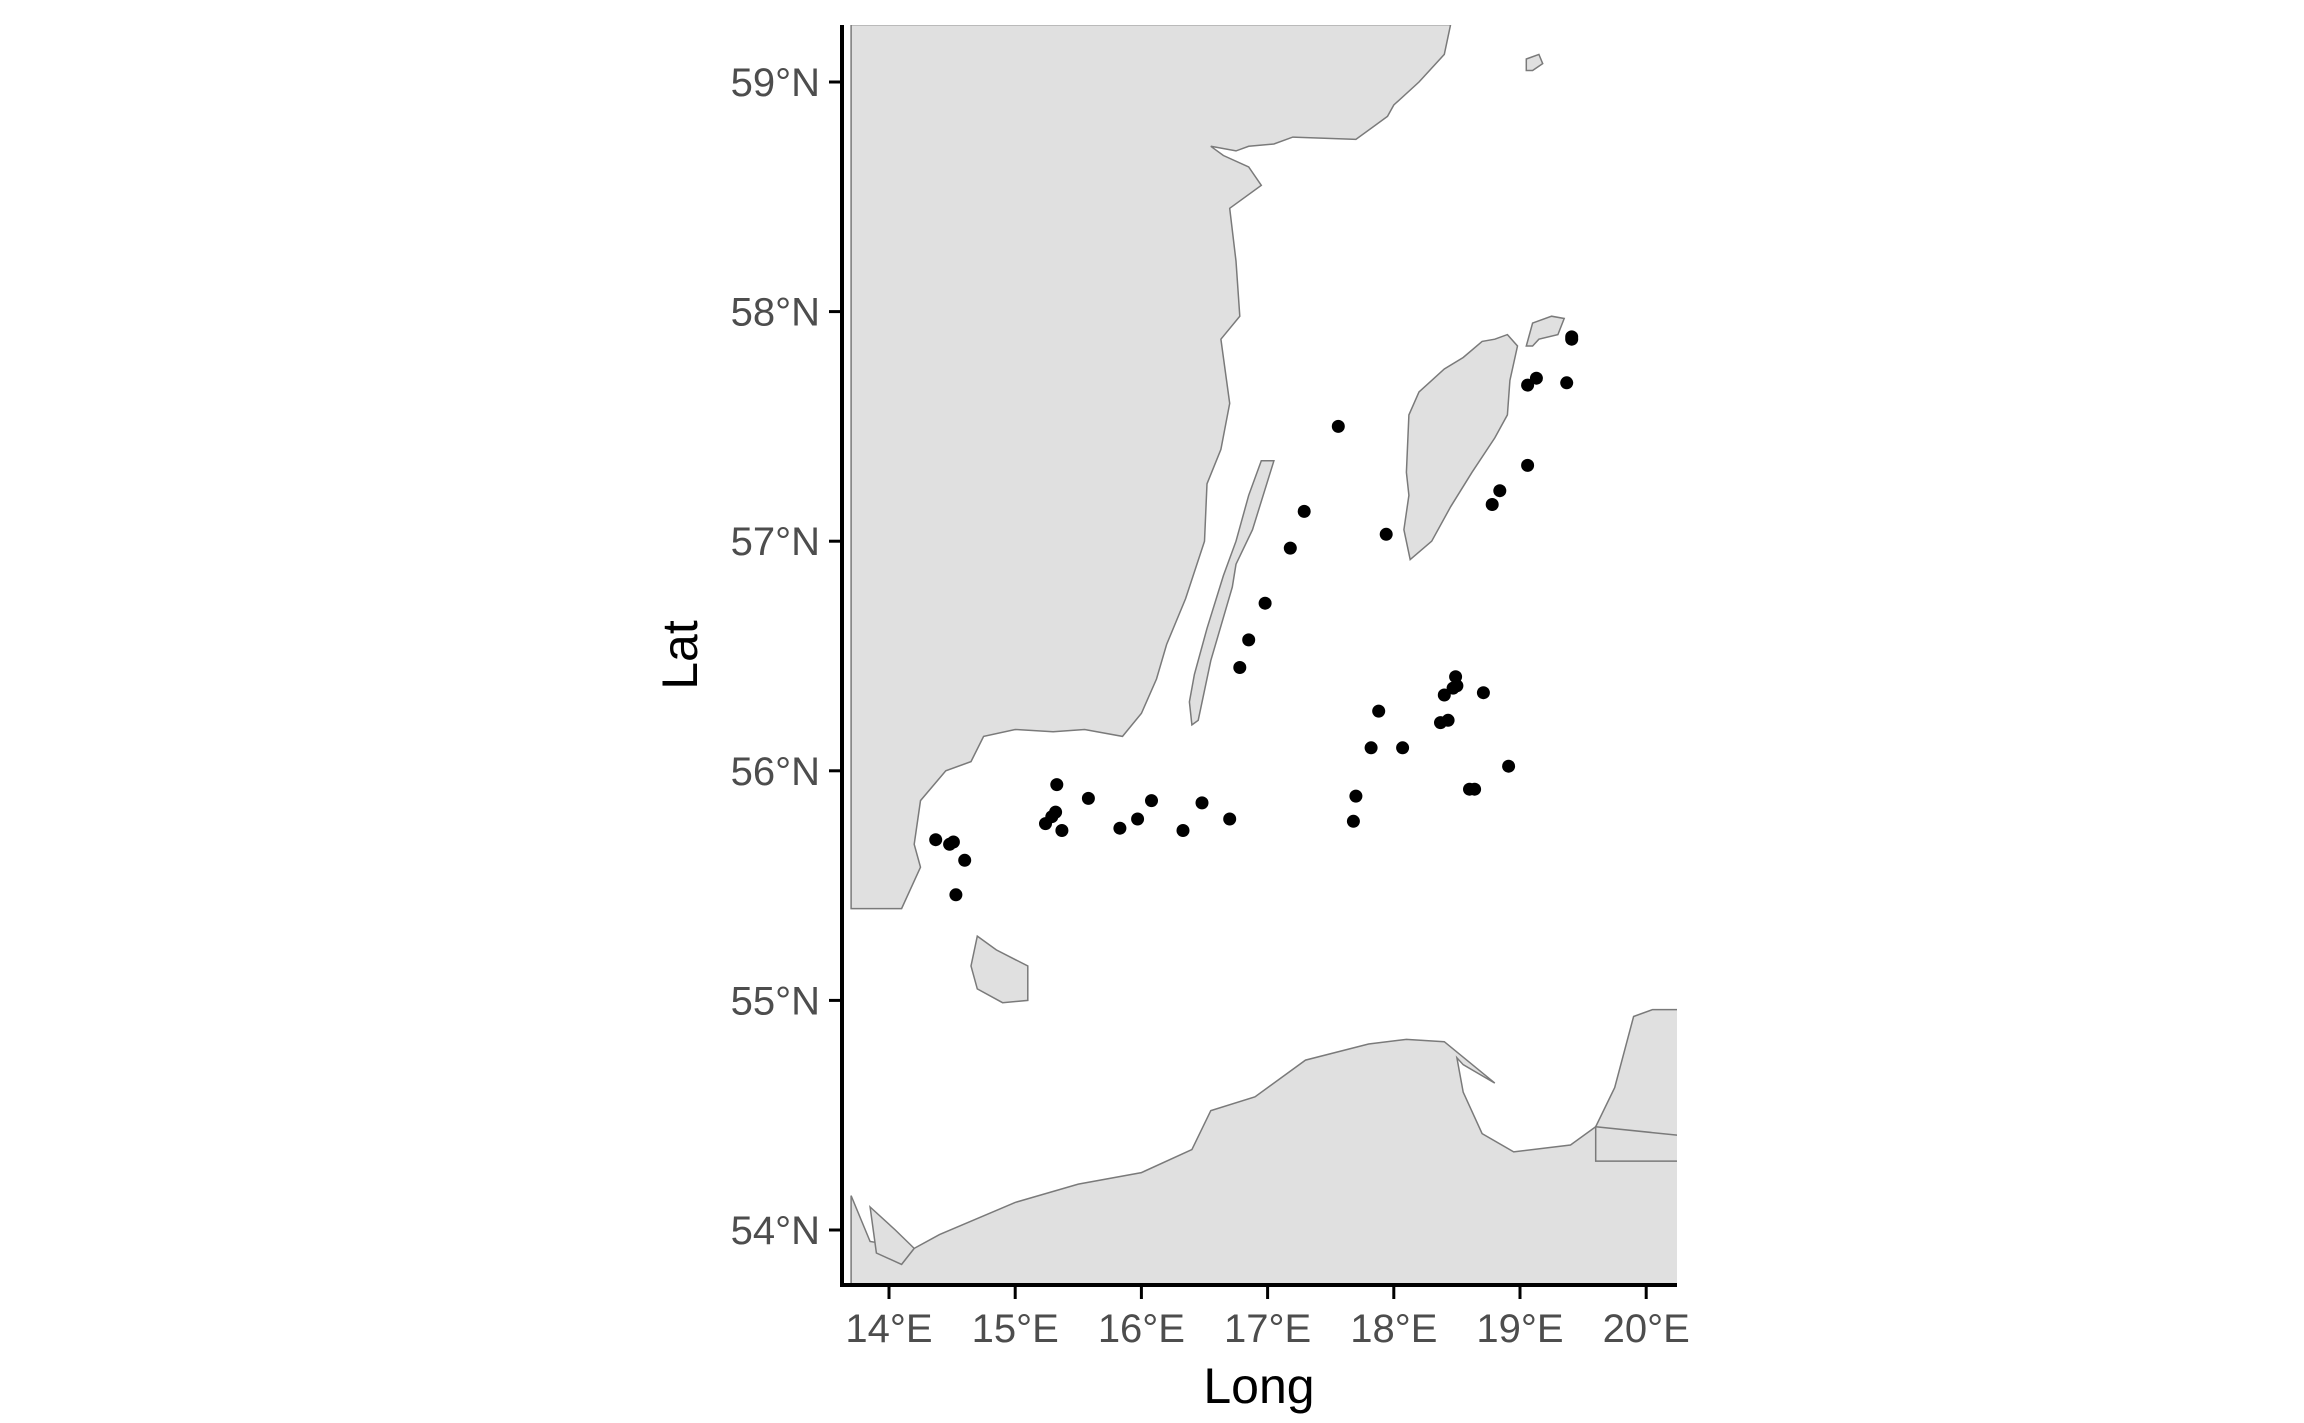  Describe the element at coordinates (1646, 1329) in the screenshot. I see `x-tick-label: 20°E` at that location.